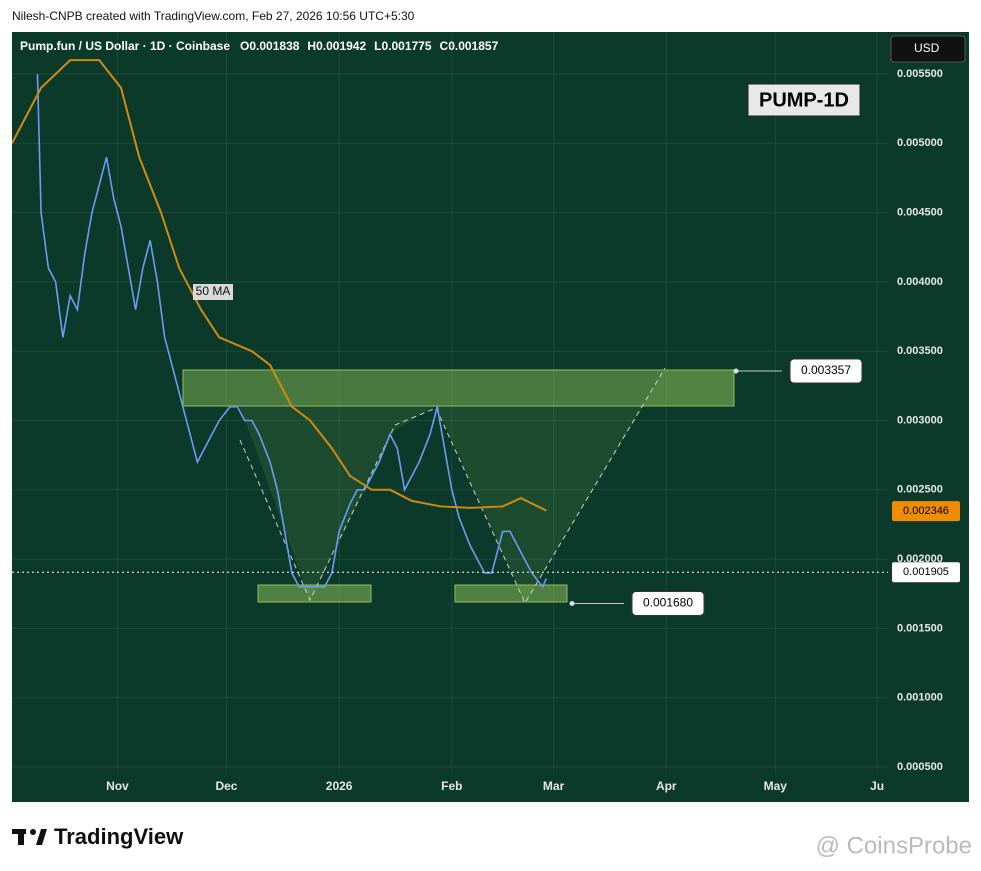  Describe the element at coordinates (666, 786) in the screenshot. I see `x-tick-label: Apr` at that location.